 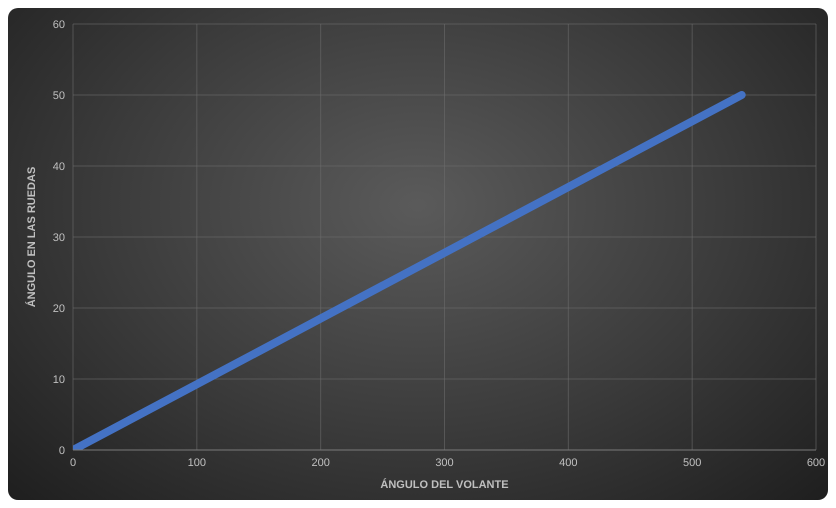 What do you see at coordinates (58, 24) in the screenshot?
I see `y-tick-label: 60` at bounding box center [58, 24].